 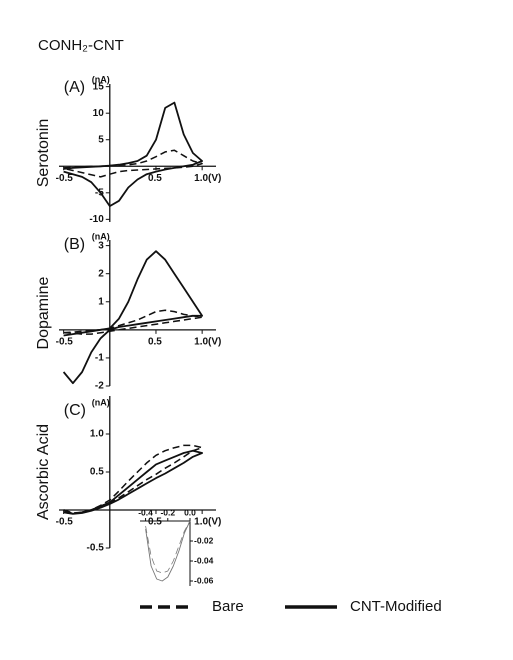 I want to click on y-tick-label: 1.0, so click(x=97, y=434).